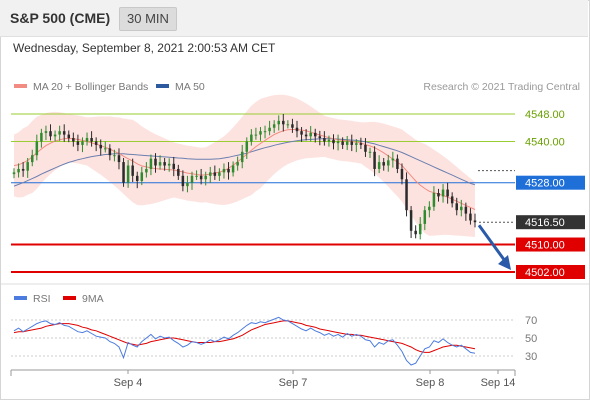 This screenshot has height=400, width=590. I want to click on rsi-tick-label: 30, so click(531, 357).